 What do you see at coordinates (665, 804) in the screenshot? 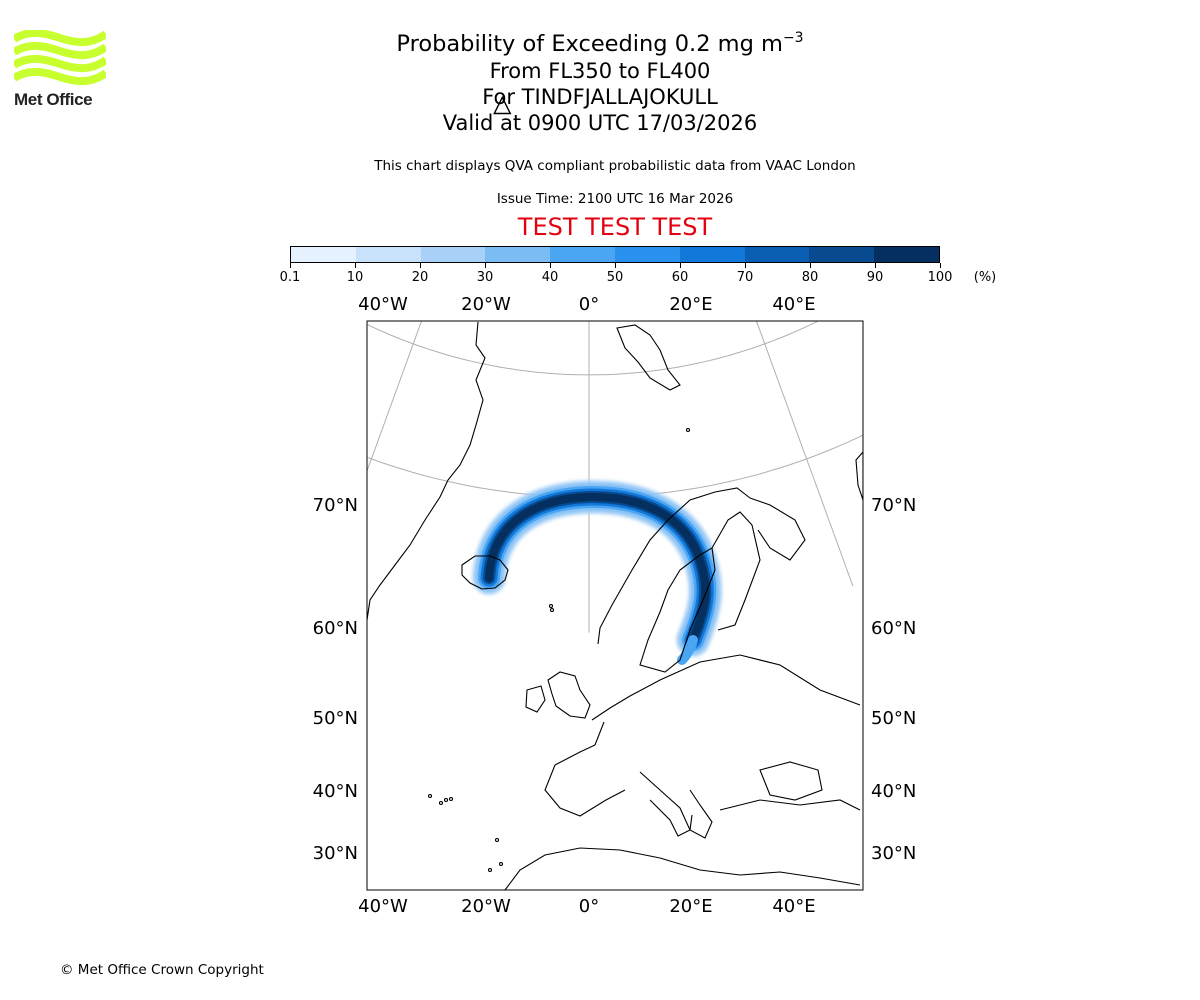
I see `italy` at bounding box center [665, 804].